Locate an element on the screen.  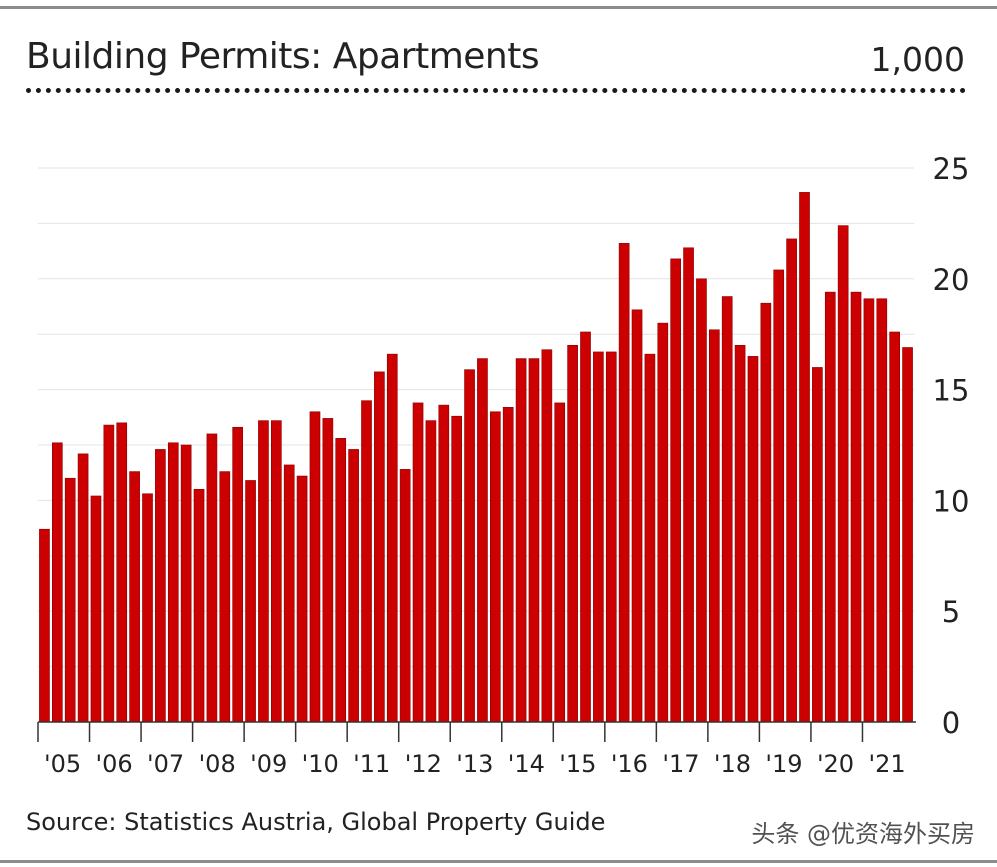
x-tick-label: '21 is located at coordinates (886, 764).